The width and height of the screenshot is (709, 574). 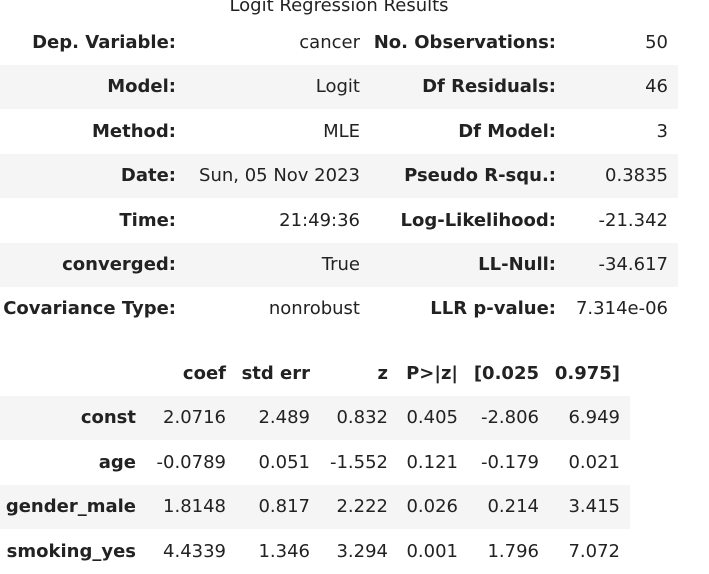 What do you see at coordinates (147, 220) in the screenshot?
I see `info-label: Time:` at bounding box center [147, 220].